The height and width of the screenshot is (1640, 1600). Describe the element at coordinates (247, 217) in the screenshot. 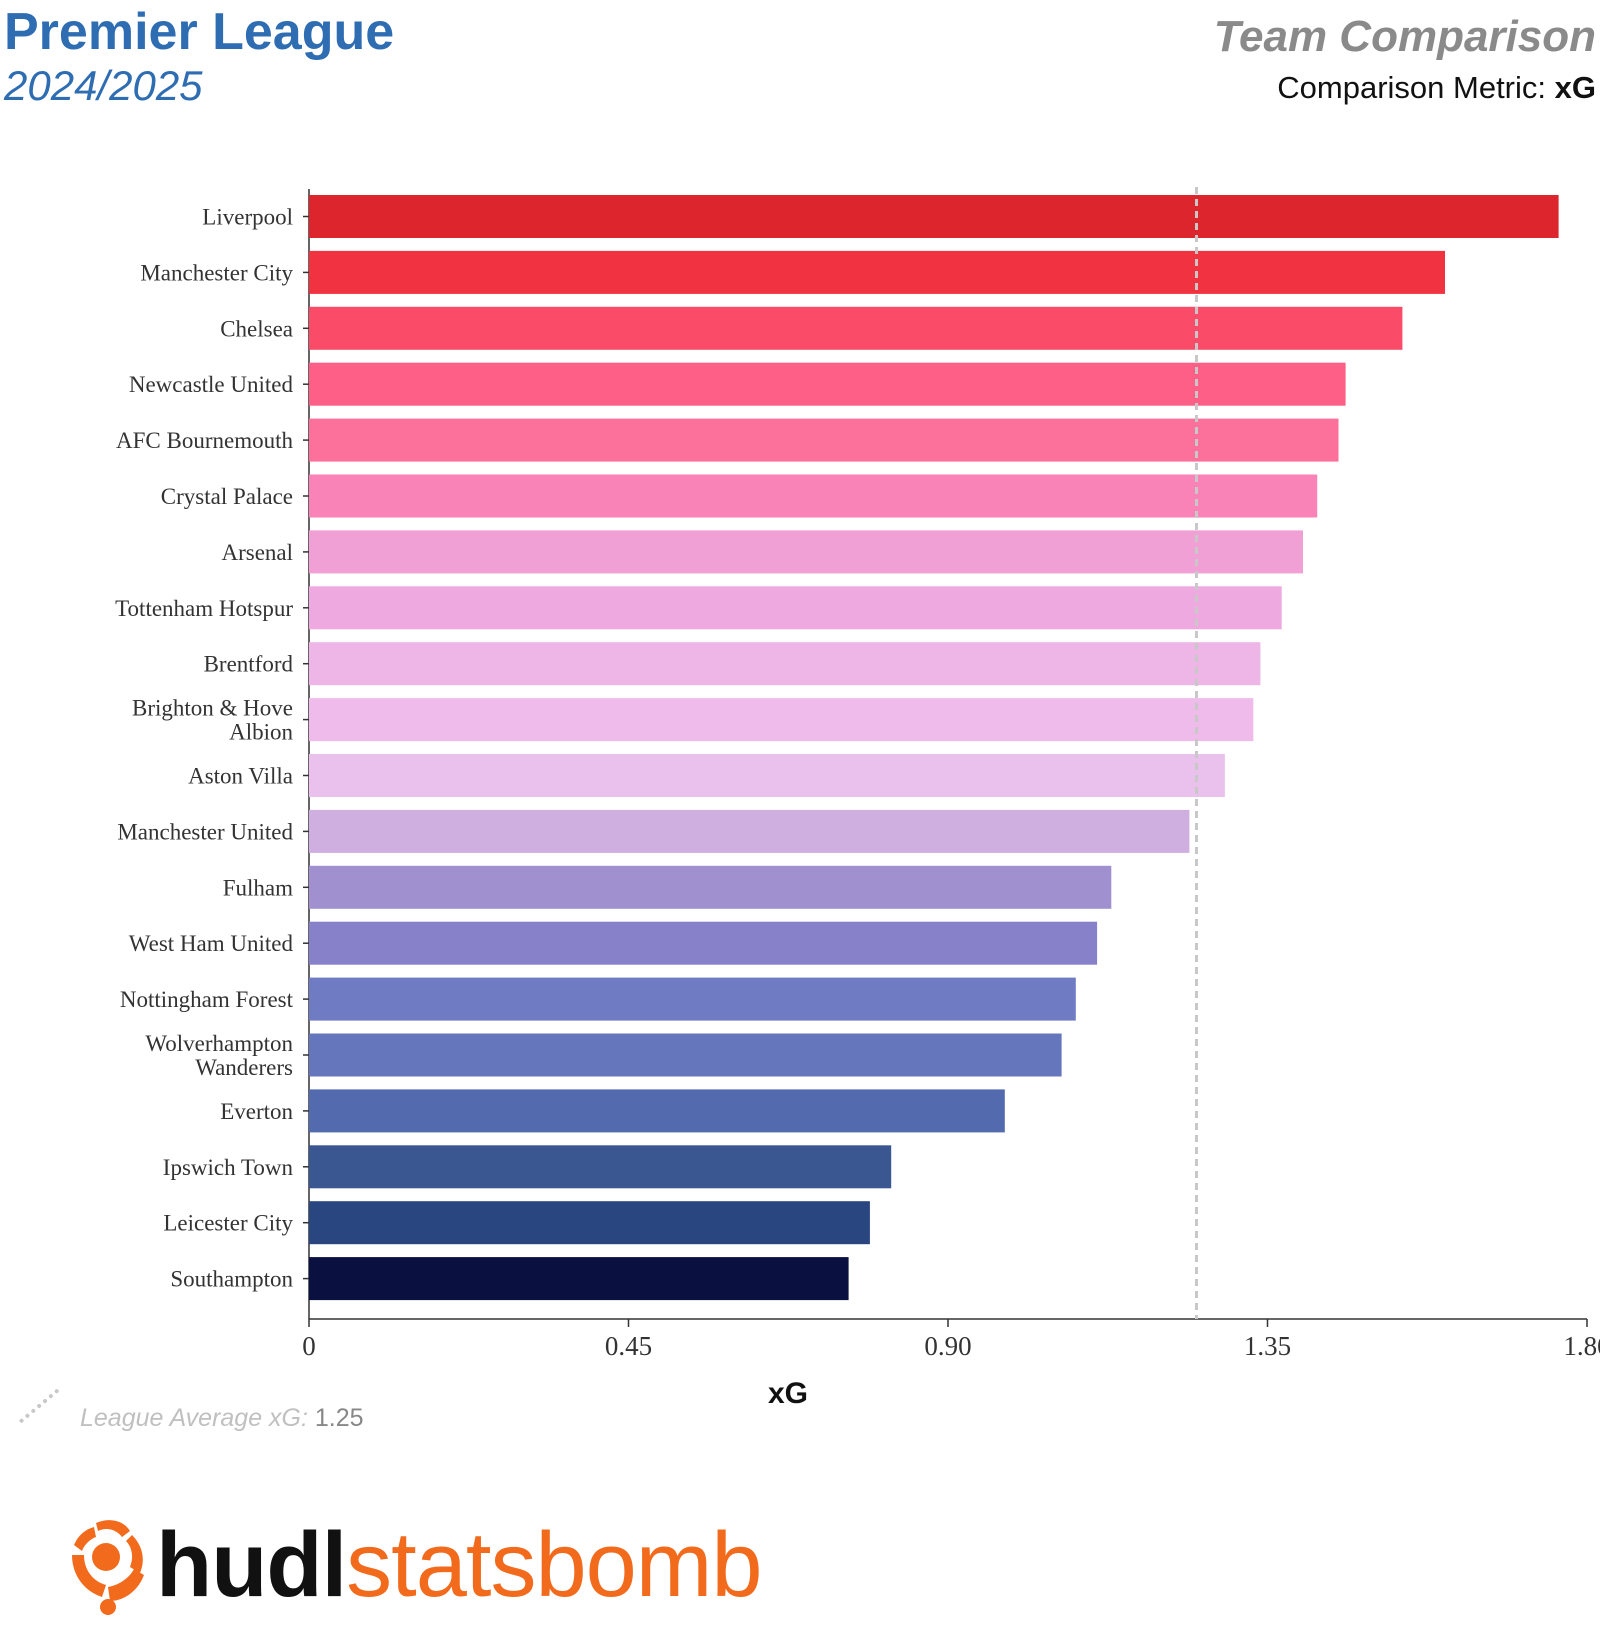

I see `y-tick-label: Liverpool` at that location.